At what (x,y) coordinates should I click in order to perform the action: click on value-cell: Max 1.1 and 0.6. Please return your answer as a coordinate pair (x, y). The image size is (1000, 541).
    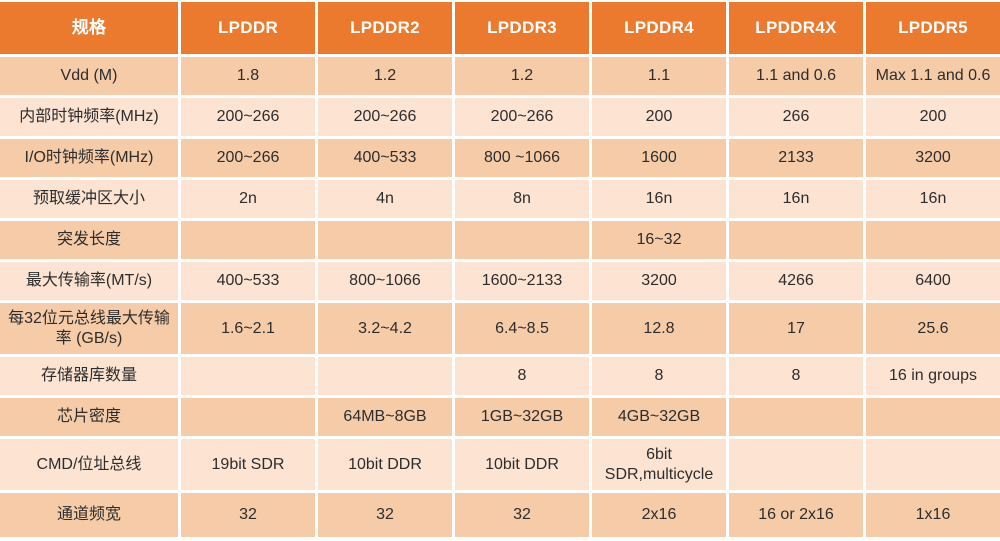
    Looking at the image, I should click on (933, 76).